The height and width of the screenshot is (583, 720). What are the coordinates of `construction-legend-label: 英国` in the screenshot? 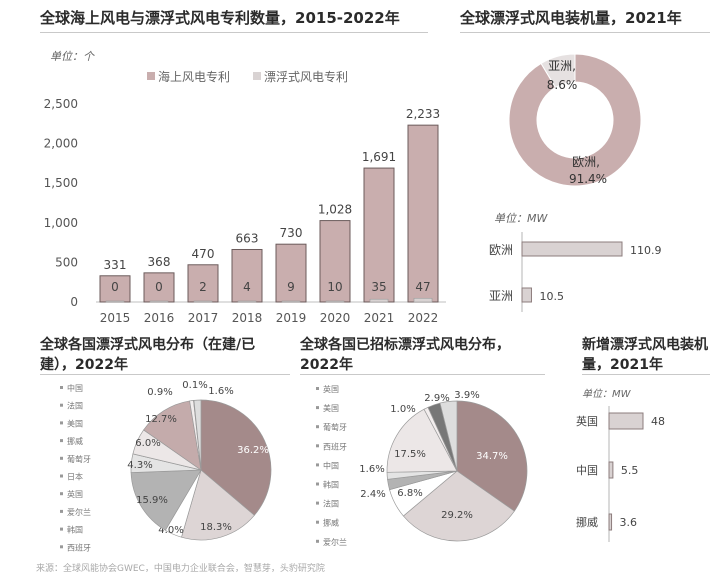 It's located at (75, 494).